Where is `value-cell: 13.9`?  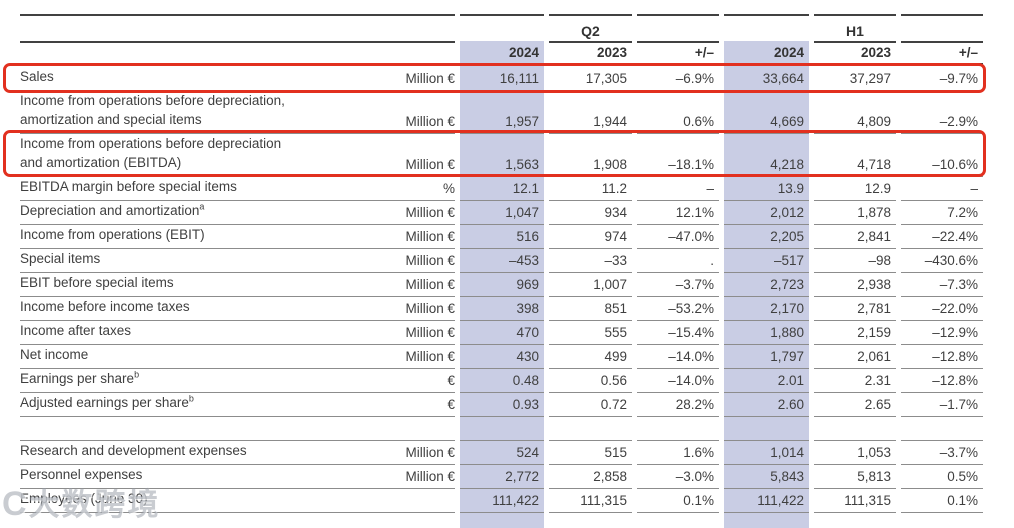 value-cell: 13.9 is located at coordinates (766, 189).